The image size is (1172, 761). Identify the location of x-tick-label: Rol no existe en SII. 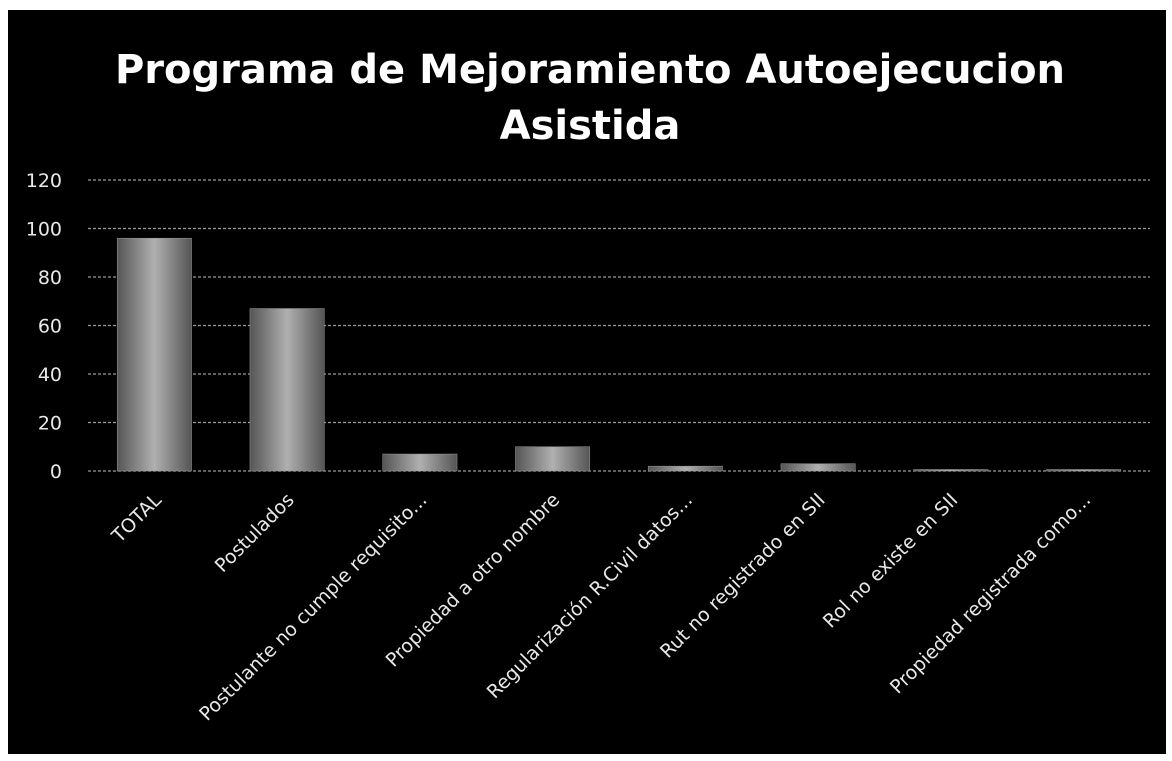
(891, 561).